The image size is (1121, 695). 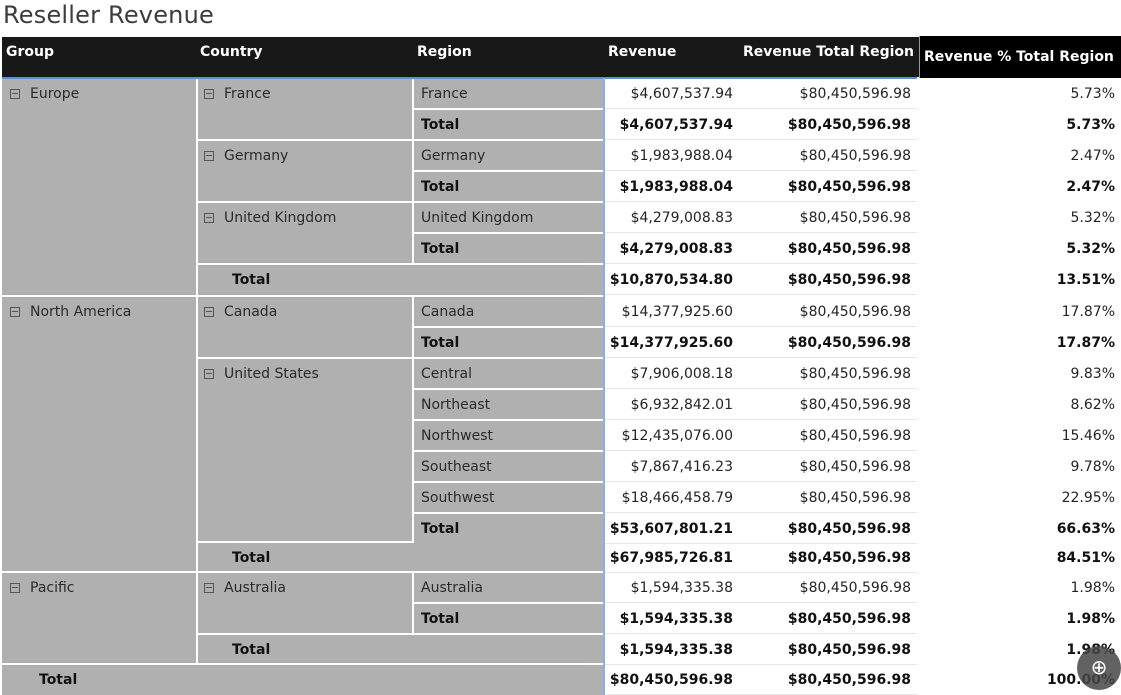 I want to click on group-total-europe: Total, so click(x=400, y=280).